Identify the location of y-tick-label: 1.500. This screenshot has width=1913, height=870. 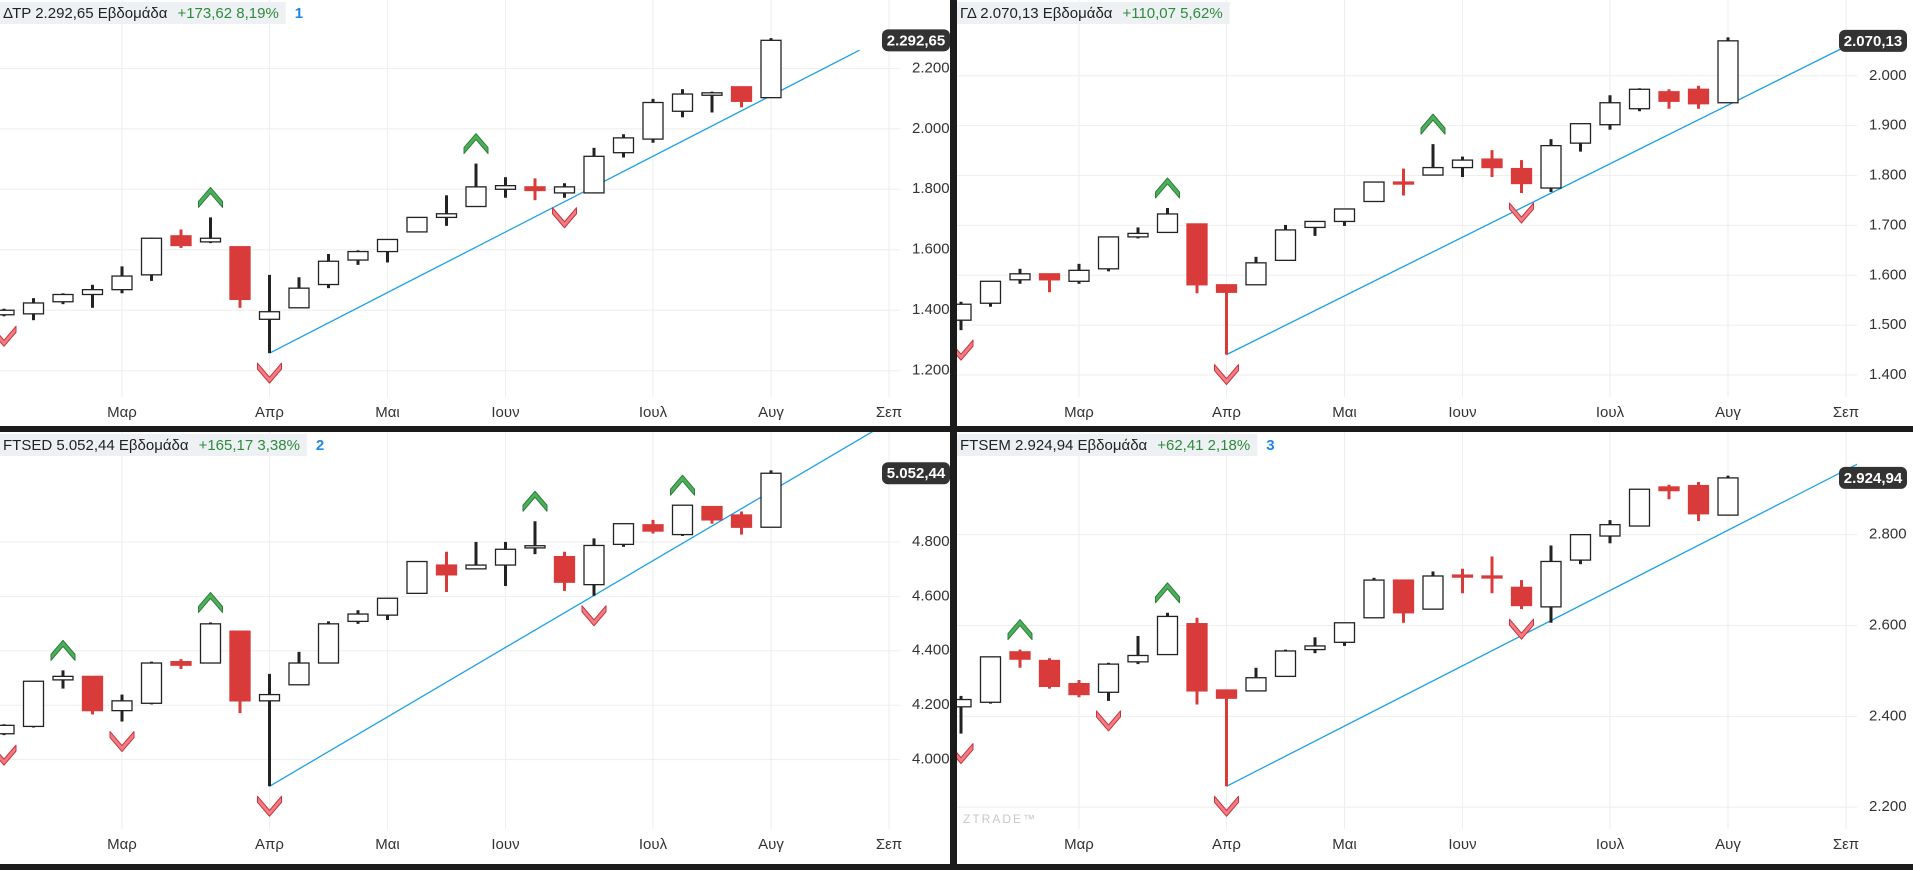
(1888, 324).